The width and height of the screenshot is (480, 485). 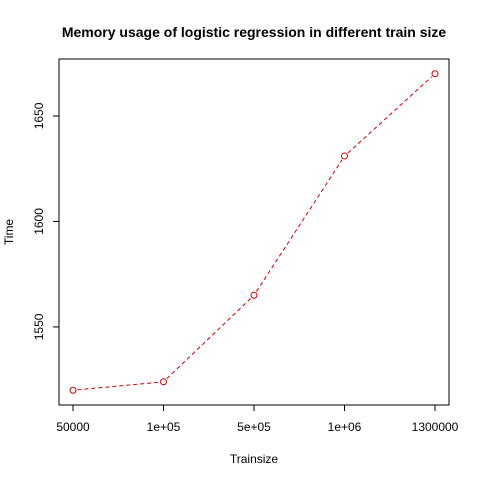 What do you see at coordinates (345, 427) in the screenshot?
I see `x-tick-label: 1e+06` at bounding box center [345, 427].